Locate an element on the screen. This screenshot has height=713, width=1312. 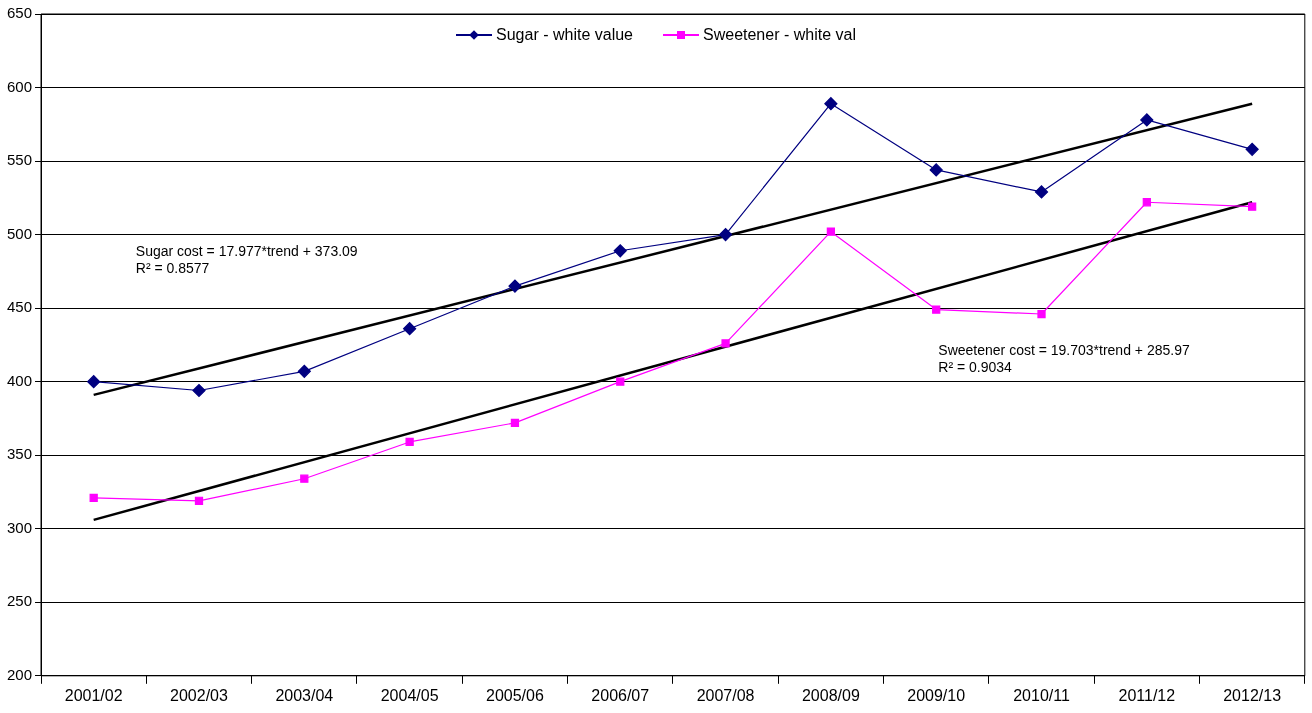
y-tick-label: 200 is located at coordinates (20, 674).